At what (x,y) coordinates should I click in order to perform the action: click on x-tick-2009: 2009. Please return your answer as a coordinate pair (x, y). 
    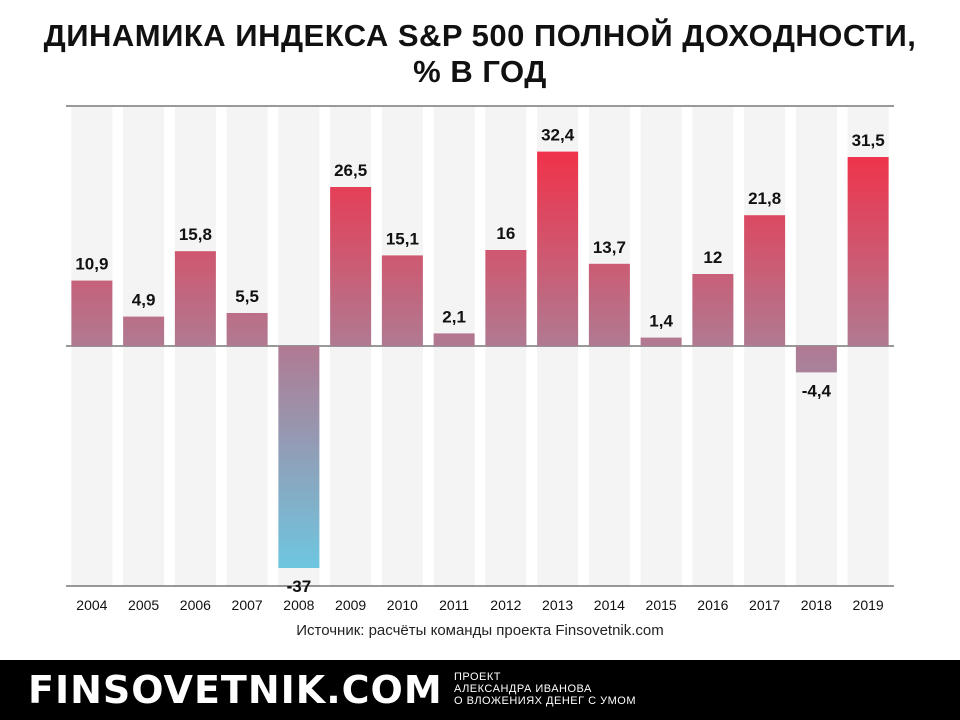
    Looking at the image, I should click on (350, 605).